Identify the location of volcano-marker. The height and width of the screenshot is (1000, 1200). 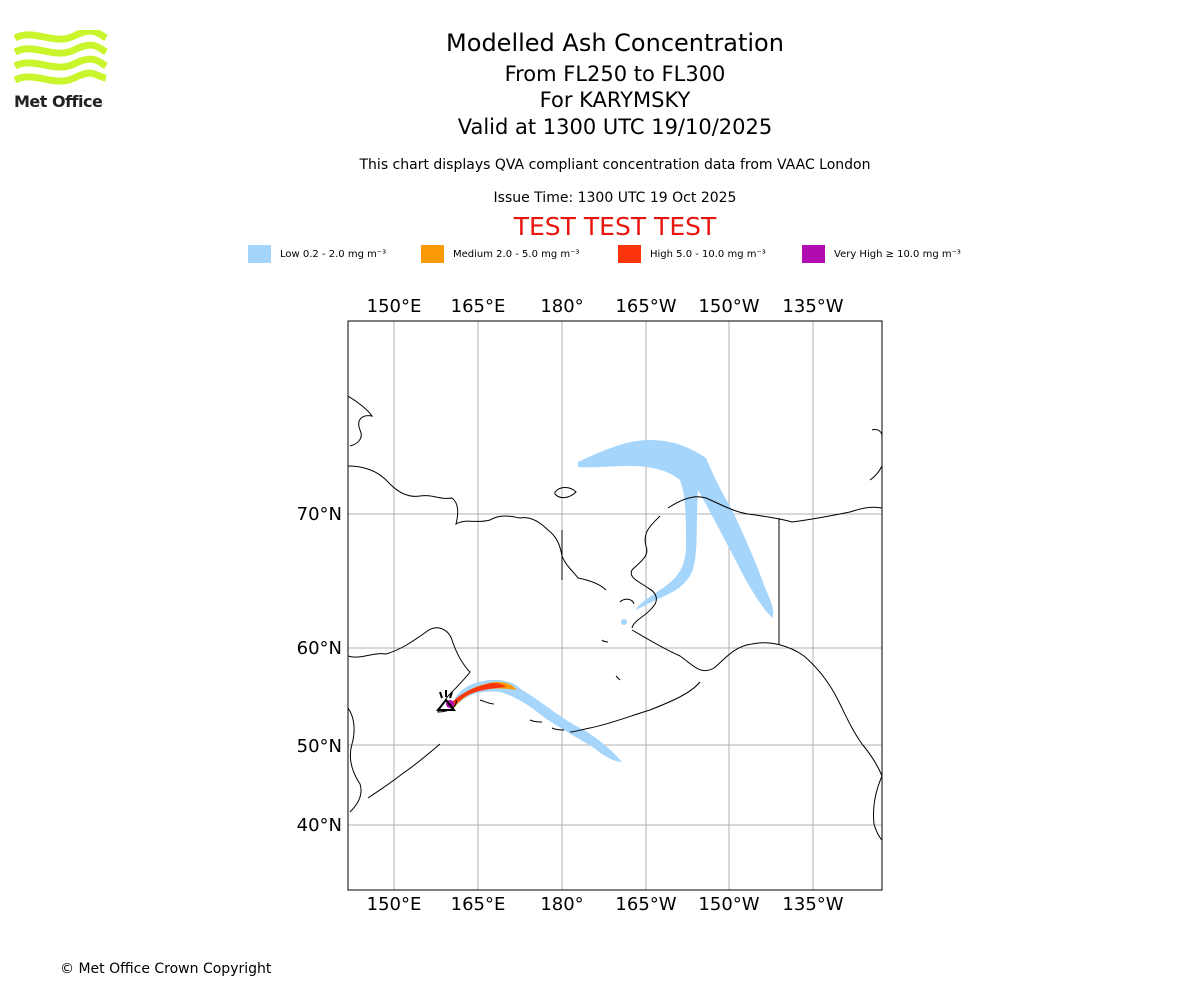
(446, 700).